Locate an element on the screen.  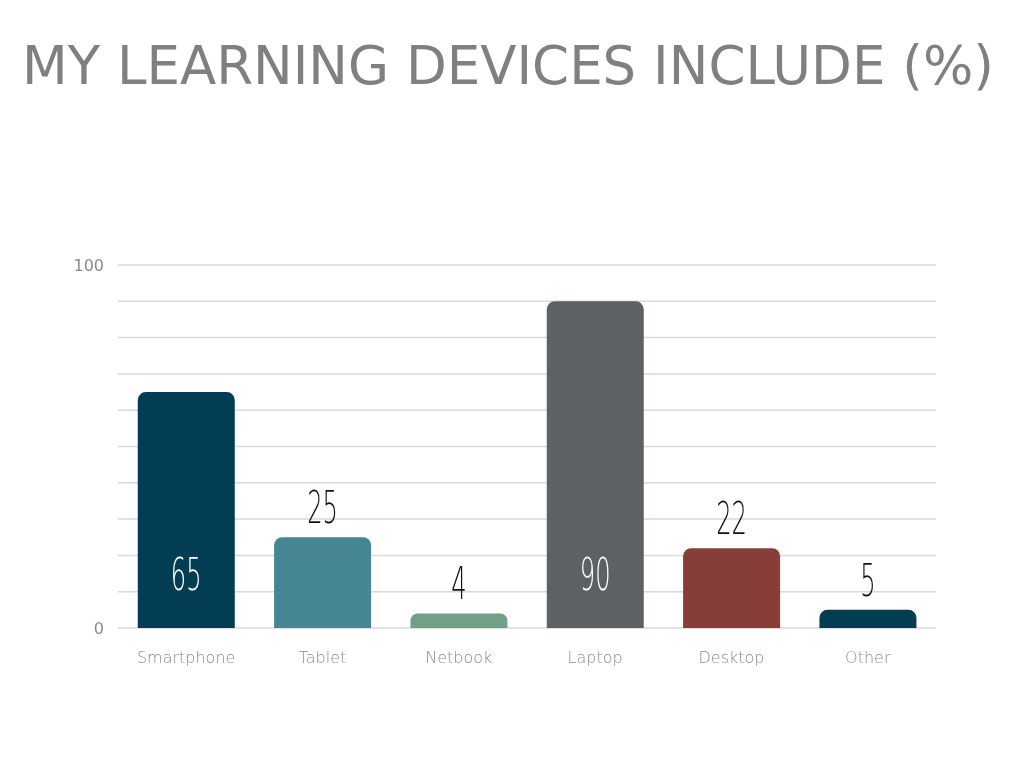
y-tick-label: 100 is located at coordinates (88, 265).